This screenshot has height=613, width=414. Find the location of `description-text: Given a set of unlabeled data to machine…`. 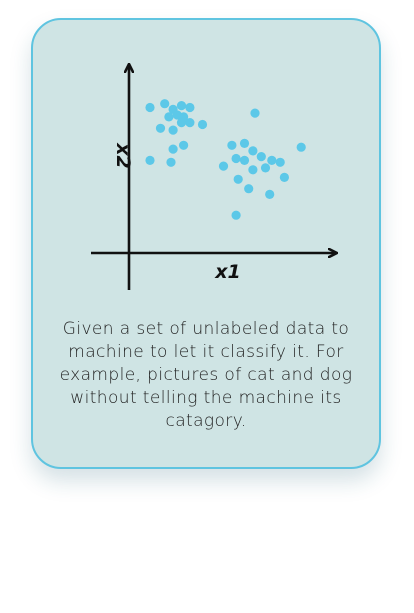

description-text: Given a set of unlabeled data to machine… is located at coordinates (206, 375).